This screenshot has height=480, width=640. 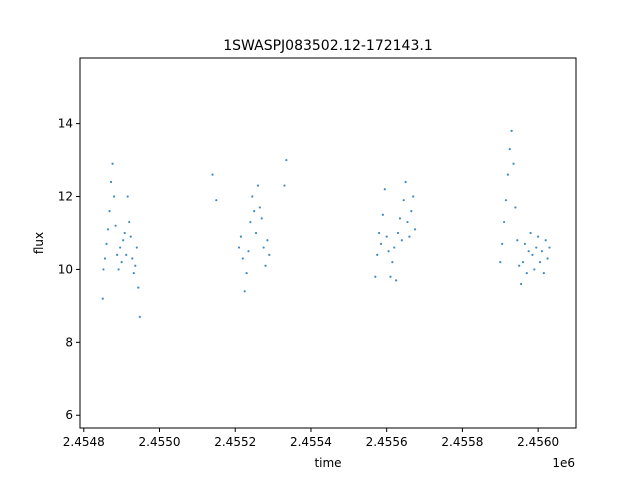 I want to click on chart-title: 1SWASPJ083502.12-172143.1, so click(x=327, y=46).